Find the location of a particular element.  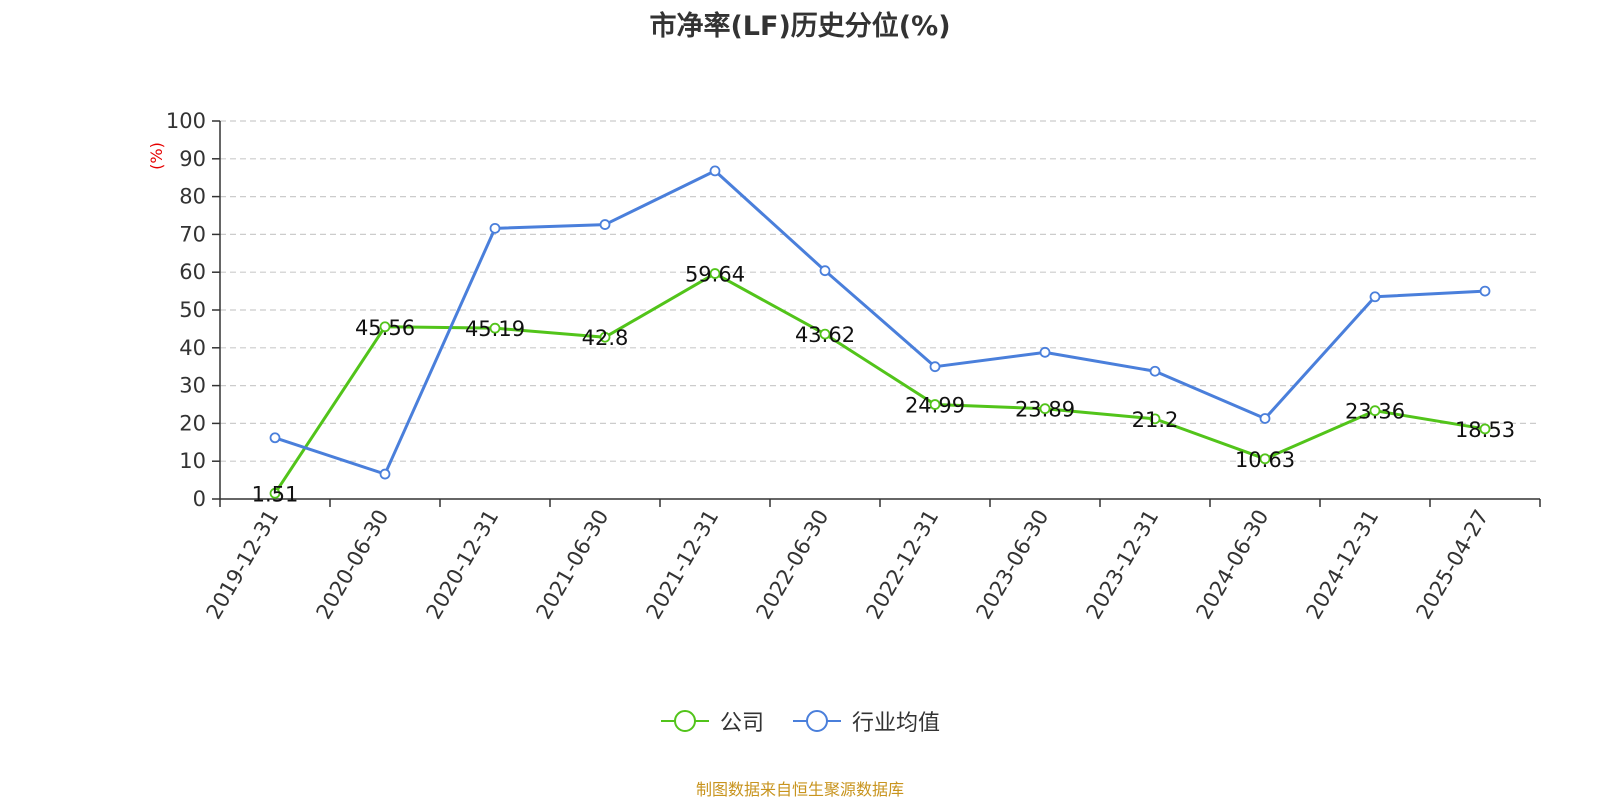

y-tick-label: 80 is located at coordinates (192, 197).